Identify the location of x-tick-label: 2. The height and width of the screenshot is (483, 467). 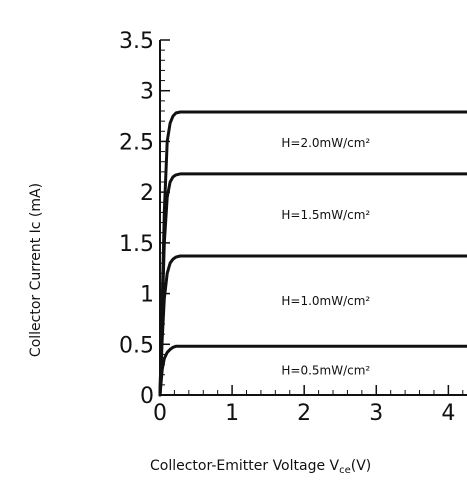
(304, 413).